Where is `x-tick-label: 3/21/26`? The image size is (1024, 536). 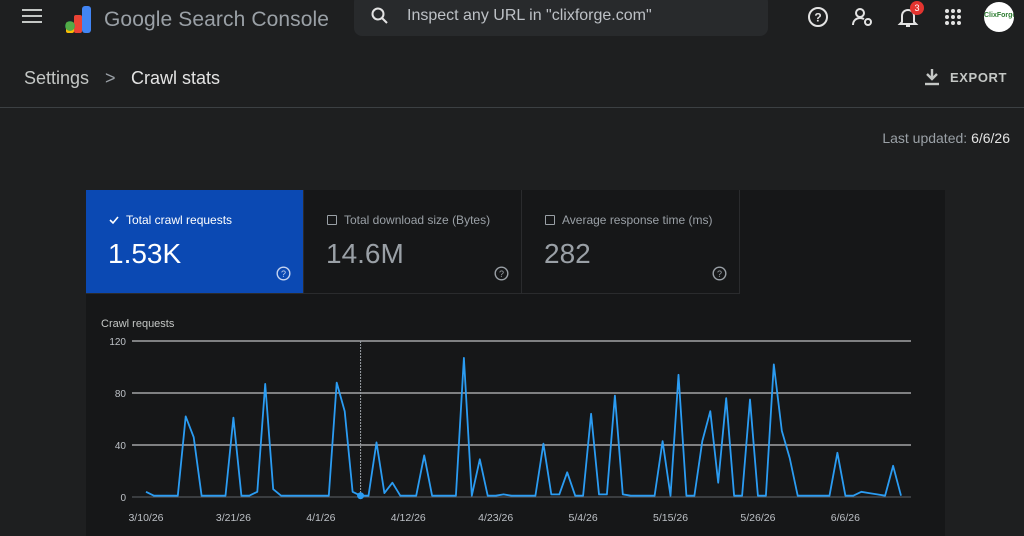
x-tick-label: 3/21/26 is located at coordinates (233, 518).